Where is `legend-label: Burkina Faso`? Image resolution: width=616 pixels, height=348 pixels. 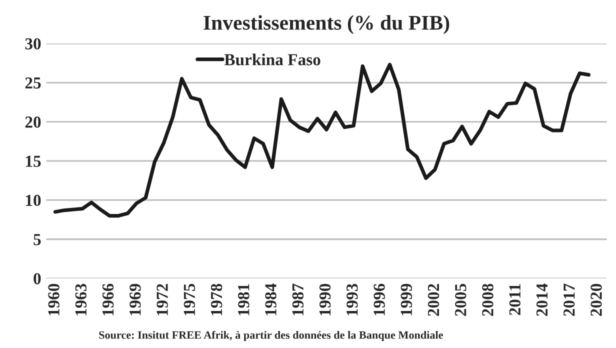
legend-label: Burkina Faso is located at coordinates (272, 60).